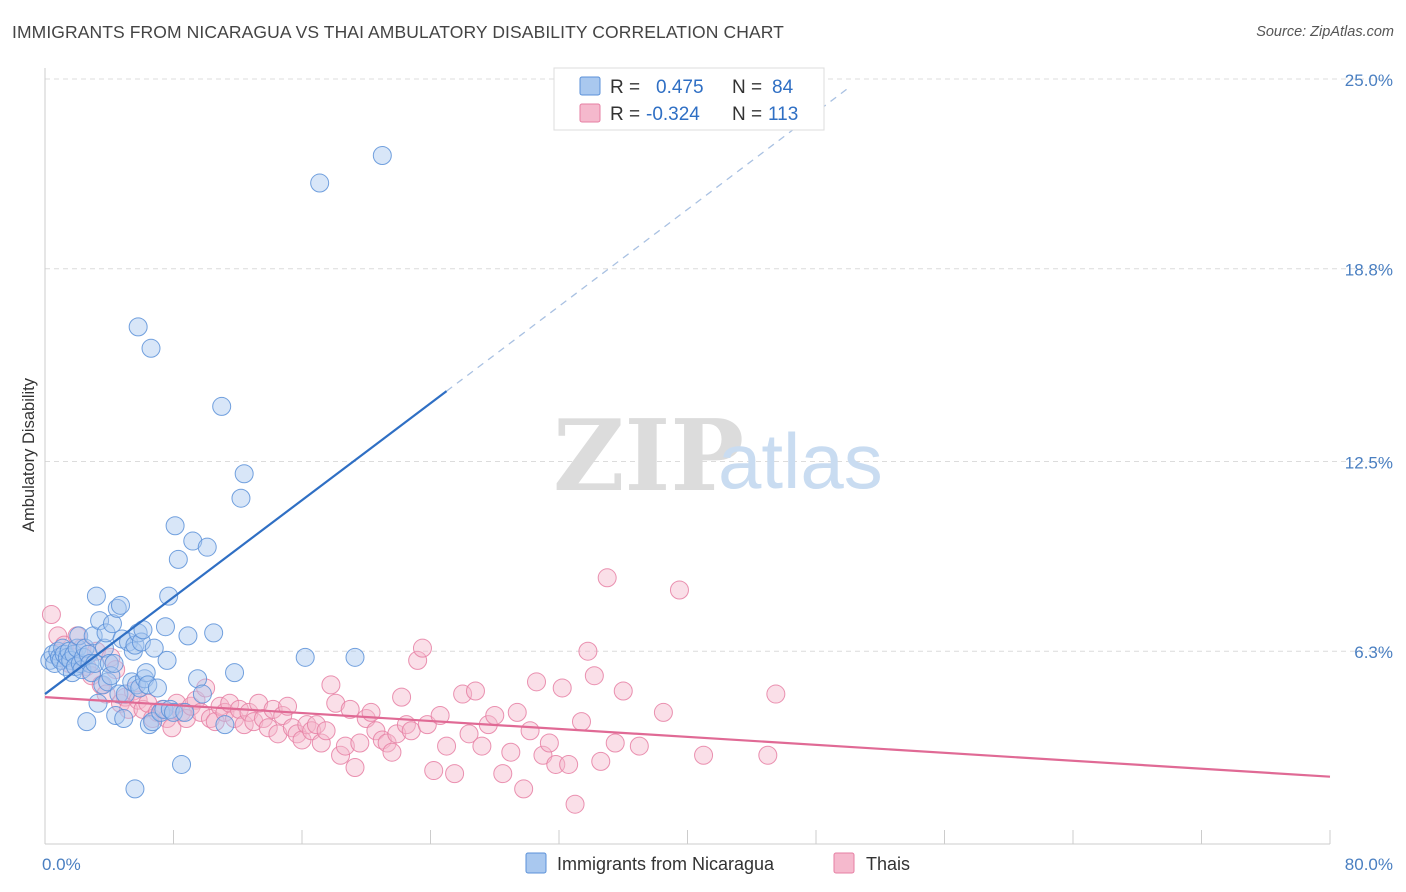  What do you see at coordinates (666, 864) in the screenshot?
I see `bottom-legend-nicaragua: Immigrants from Nicaragua` at bounding box center [666, 864].